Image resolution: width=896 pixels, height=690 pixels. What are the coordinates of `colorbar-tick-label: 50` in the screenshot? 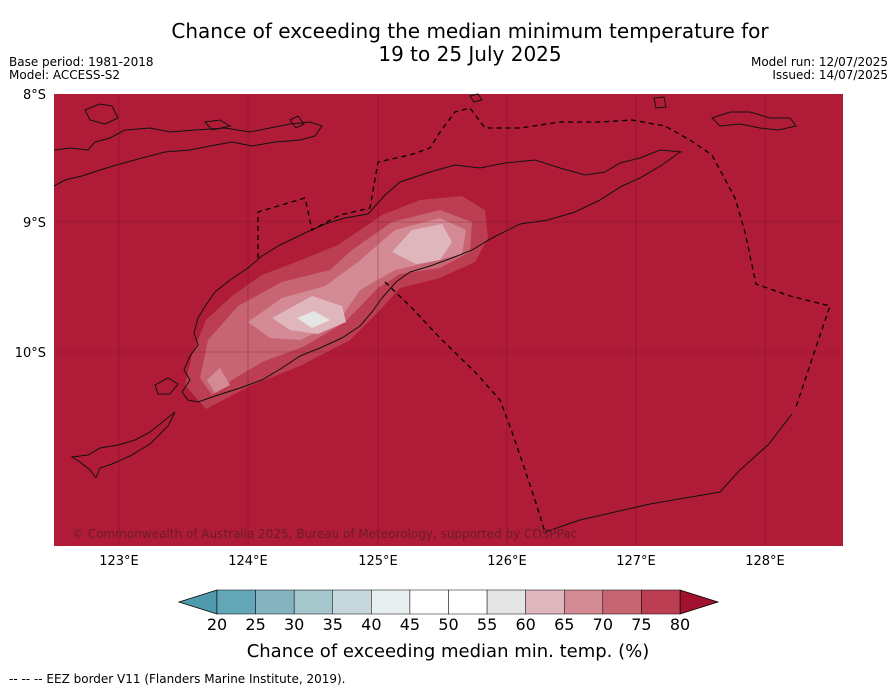 It's located at (448, 624).